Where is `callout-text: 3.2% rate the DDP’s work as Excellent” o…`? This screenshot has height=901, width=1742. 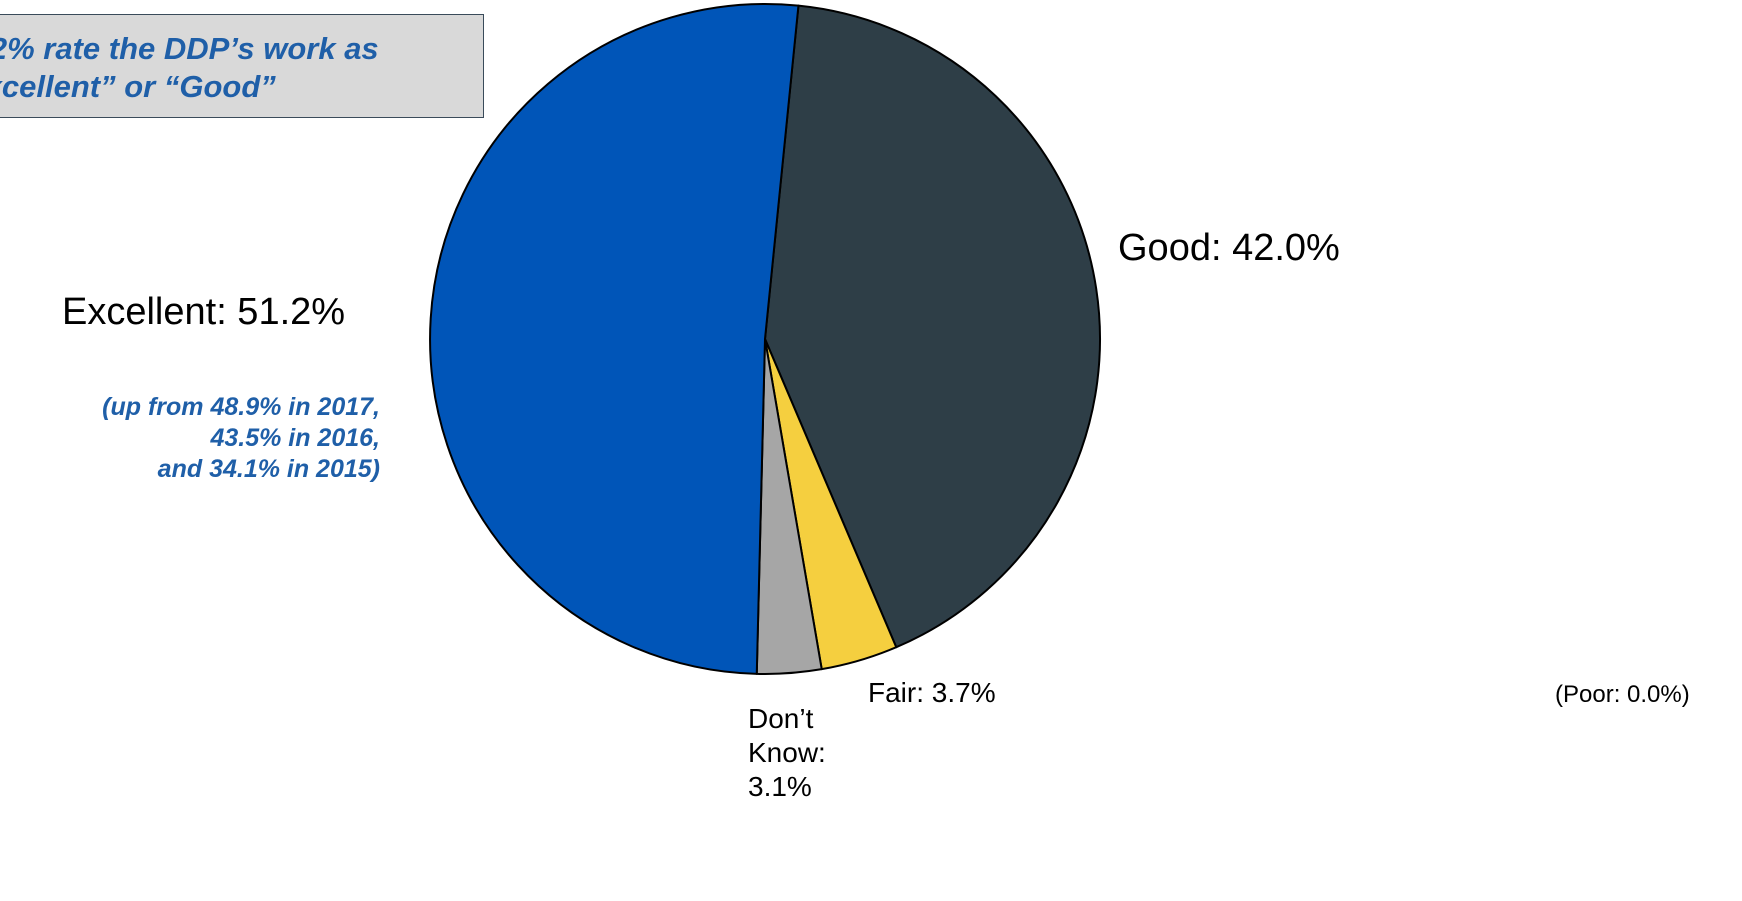 callout-text: 3.2% rate the DDP’s work as Excellent” o… is located at coordinates (189, 67).